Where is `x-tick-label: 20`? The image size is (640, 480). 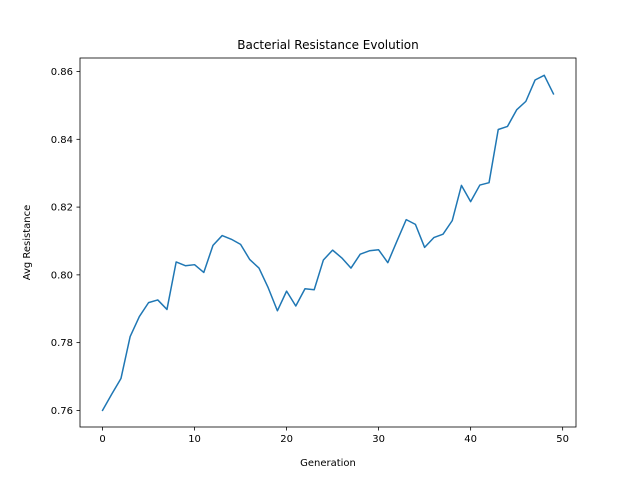 x-tick-label: 20 is located at coordinates (286, 439).